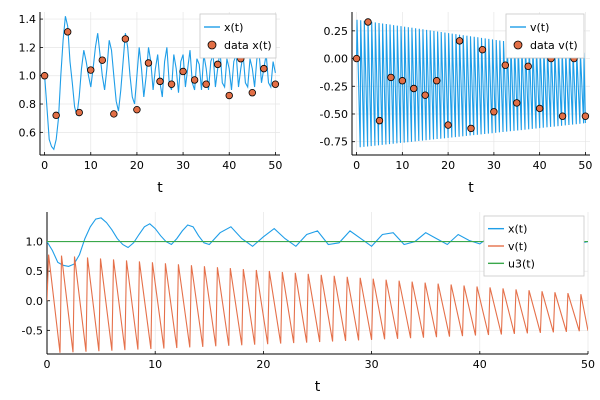  Describe the element at coordinates (32, 330) in the screenshot. I see `y-tick-label: -0.5` at that location.